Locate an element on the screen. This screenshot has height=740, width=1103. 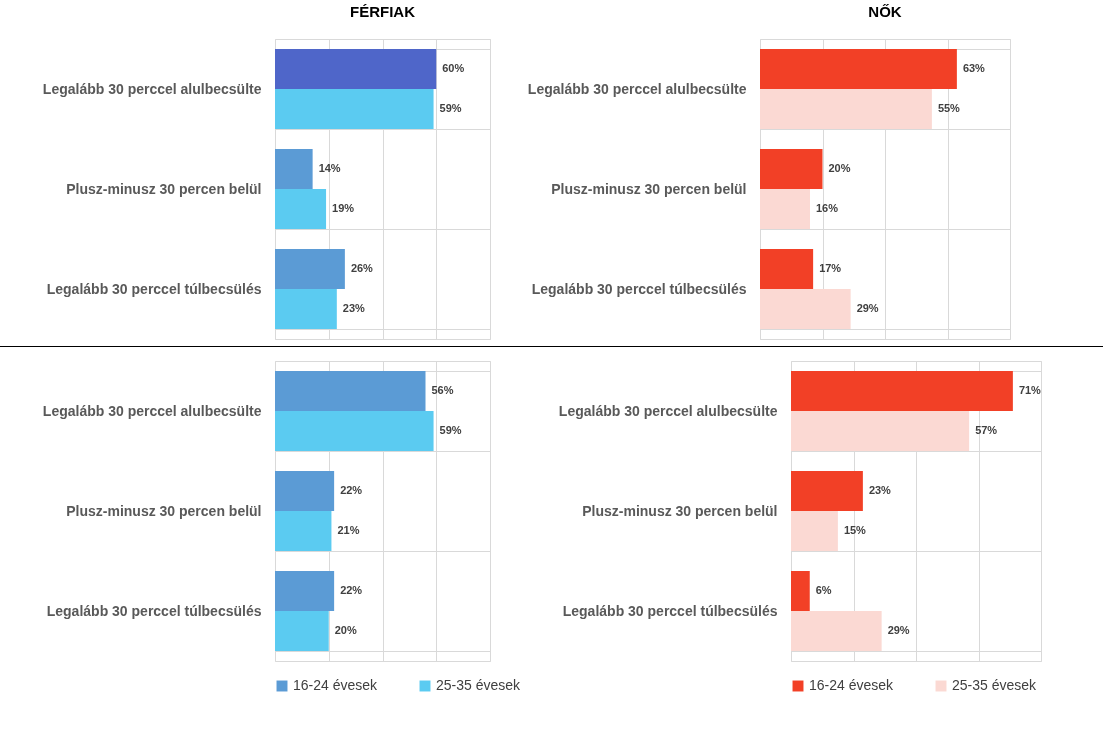
data-label: 57% is located at coordinates (986, 430).